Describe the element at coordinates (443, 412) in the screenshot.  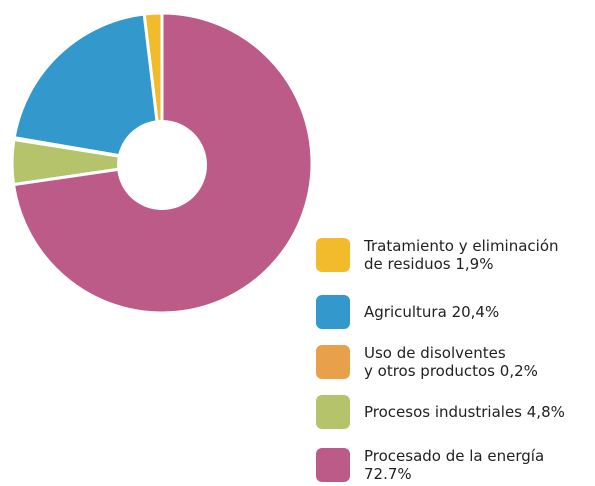
I see `legend-label: Procesos industriales` at that location.